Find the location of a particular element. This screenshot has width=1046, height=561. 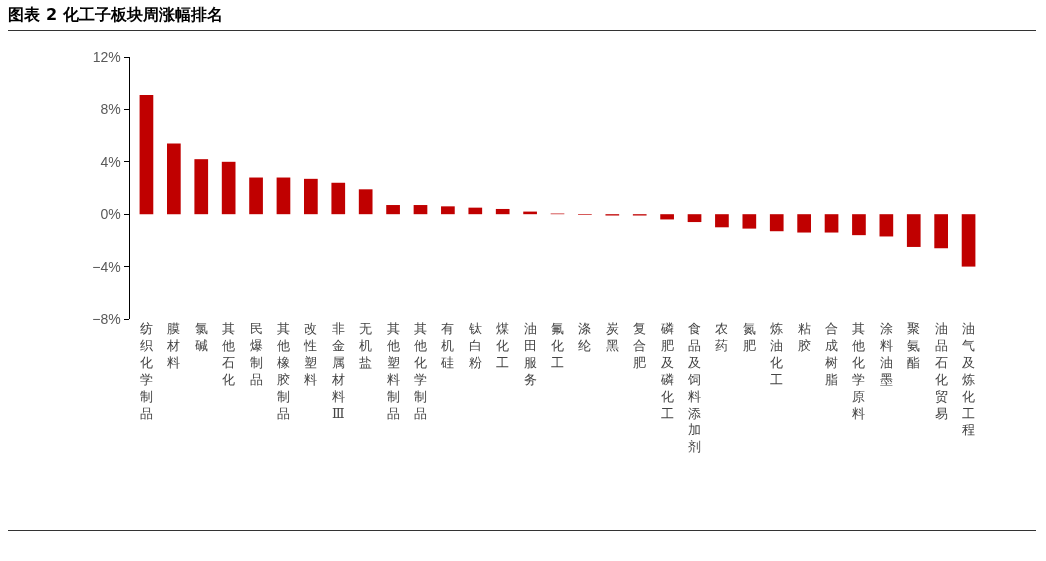

x-tick-label: 油田服务 is located at coordinates (530, 354).